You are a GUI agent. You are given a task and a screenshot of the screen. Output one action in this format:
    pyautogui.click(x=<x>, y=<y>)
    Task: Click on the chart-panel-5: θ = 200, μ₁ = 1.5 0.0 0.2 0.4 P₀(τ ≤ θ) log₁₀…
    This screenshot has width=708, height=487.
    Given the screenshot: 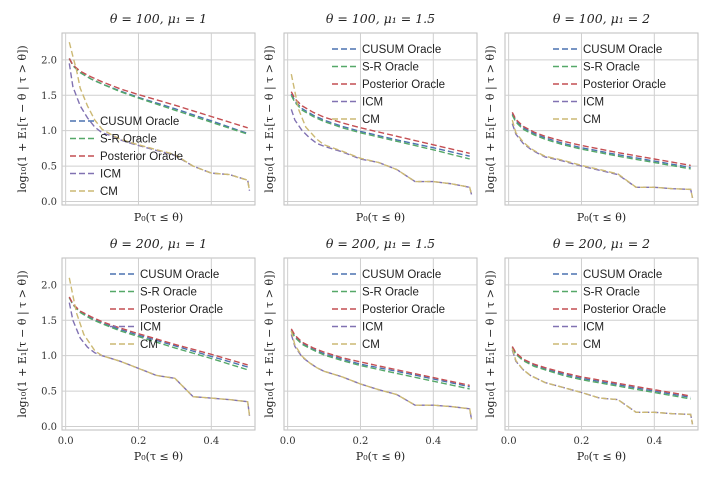 What is the action you would take?
    pyautogui.click(x=370, y=349)
    